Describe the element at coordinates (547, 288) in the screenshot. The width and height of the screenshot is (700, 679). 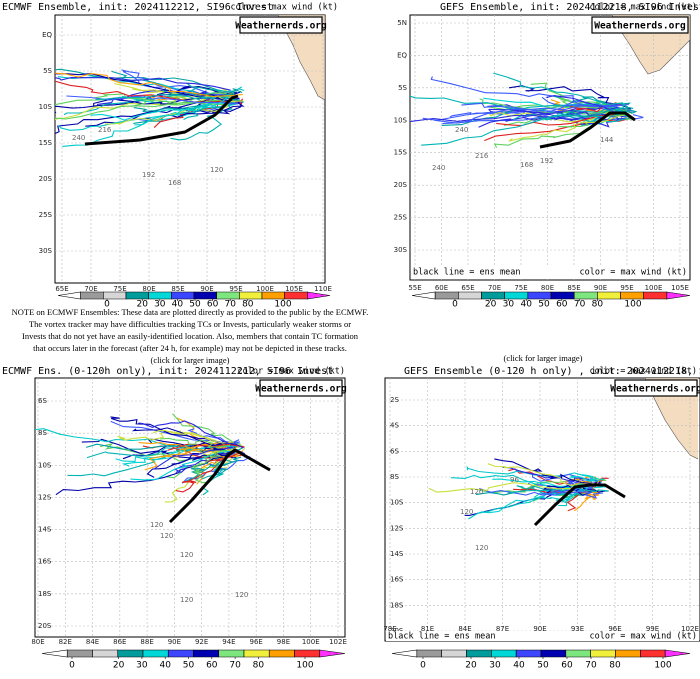
I see `lon-label: 80E` at that location.